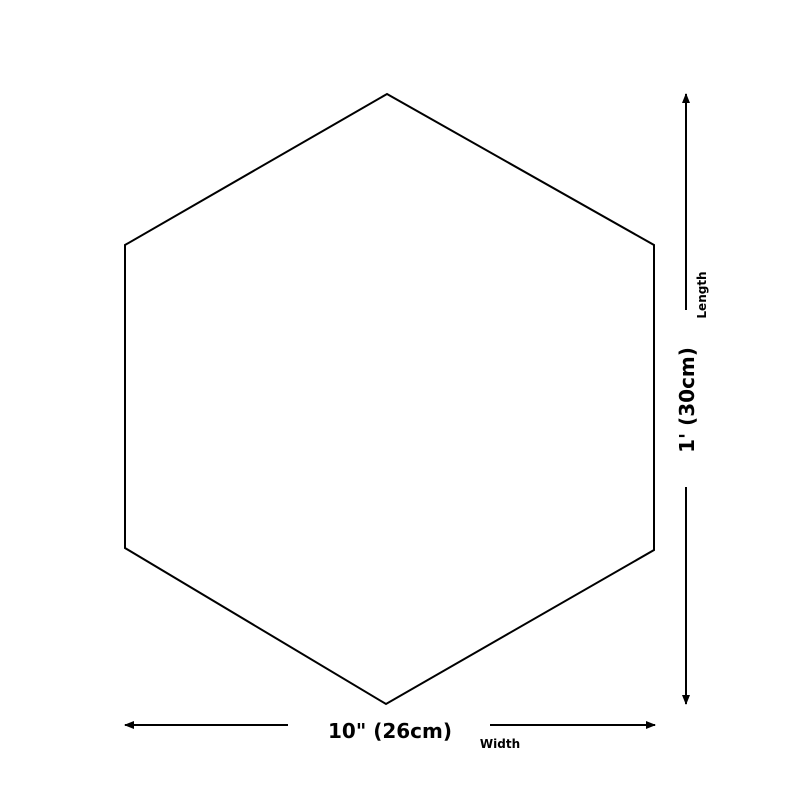  I want to click on height-label: Length, so click(702, 294).